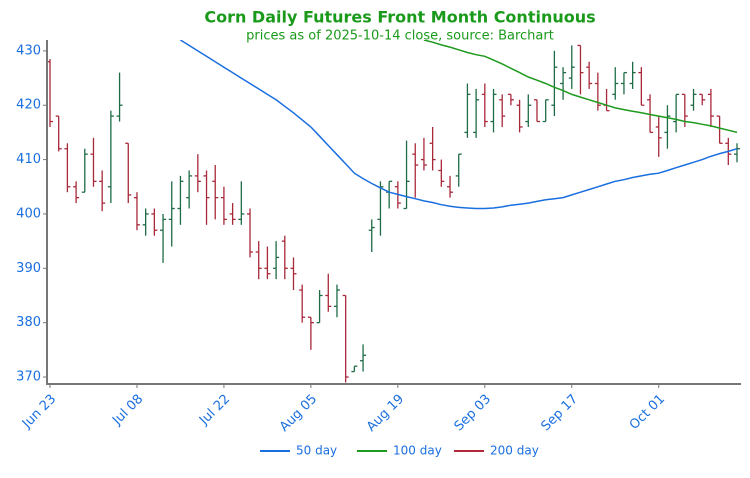 The height and width of the screenshot is (478, 750). I want to click on x-tick-label: Sep 03, so click(473, 413).